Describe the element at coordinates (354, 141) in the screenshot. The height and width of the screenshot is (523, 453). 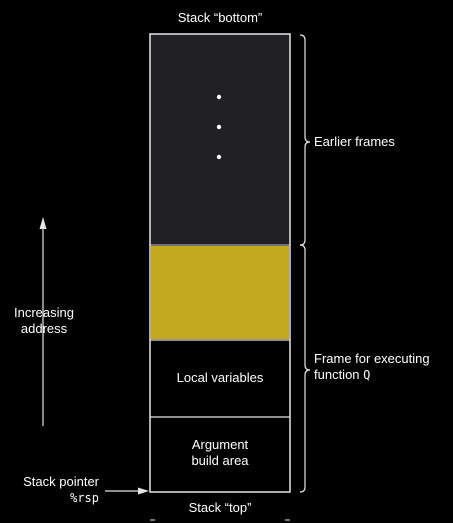
I see `earlier-frames-label: Earlier frames` at that location.